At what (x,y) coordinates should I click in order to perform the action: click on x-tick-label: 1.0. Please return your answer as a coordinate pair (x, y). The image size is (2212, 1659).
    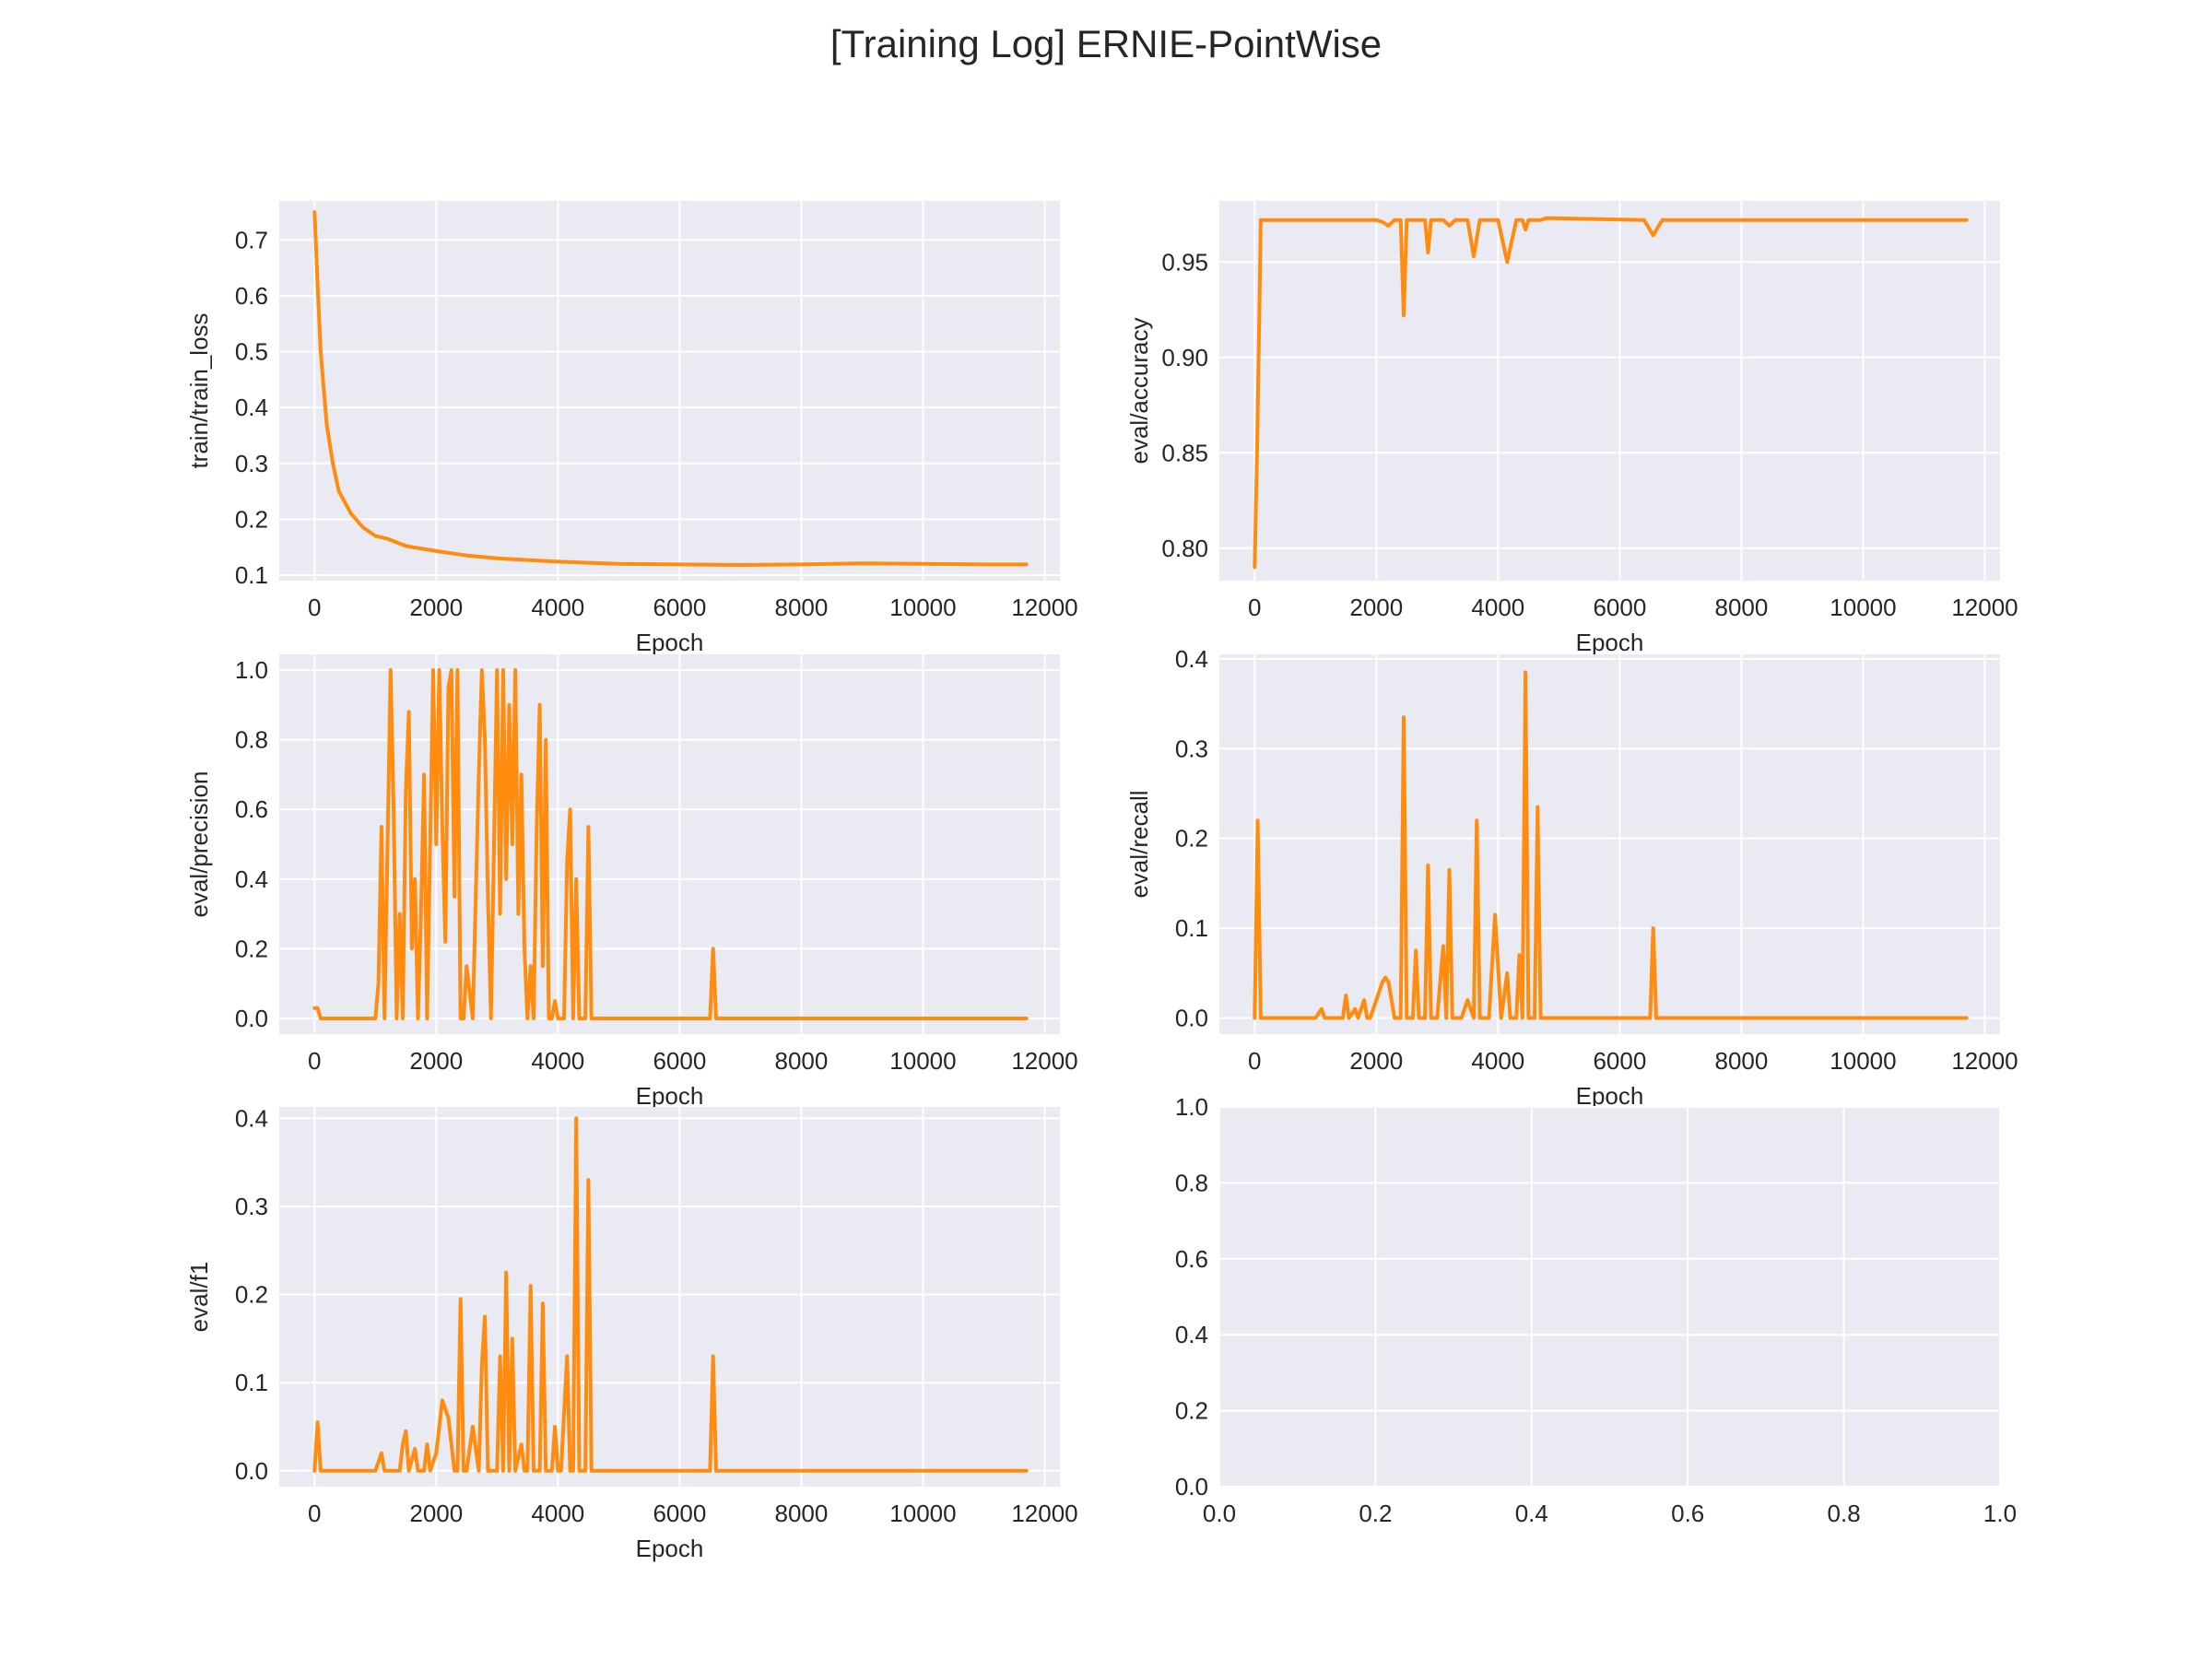
    Looking at the image, I should click on (2000, 1513).